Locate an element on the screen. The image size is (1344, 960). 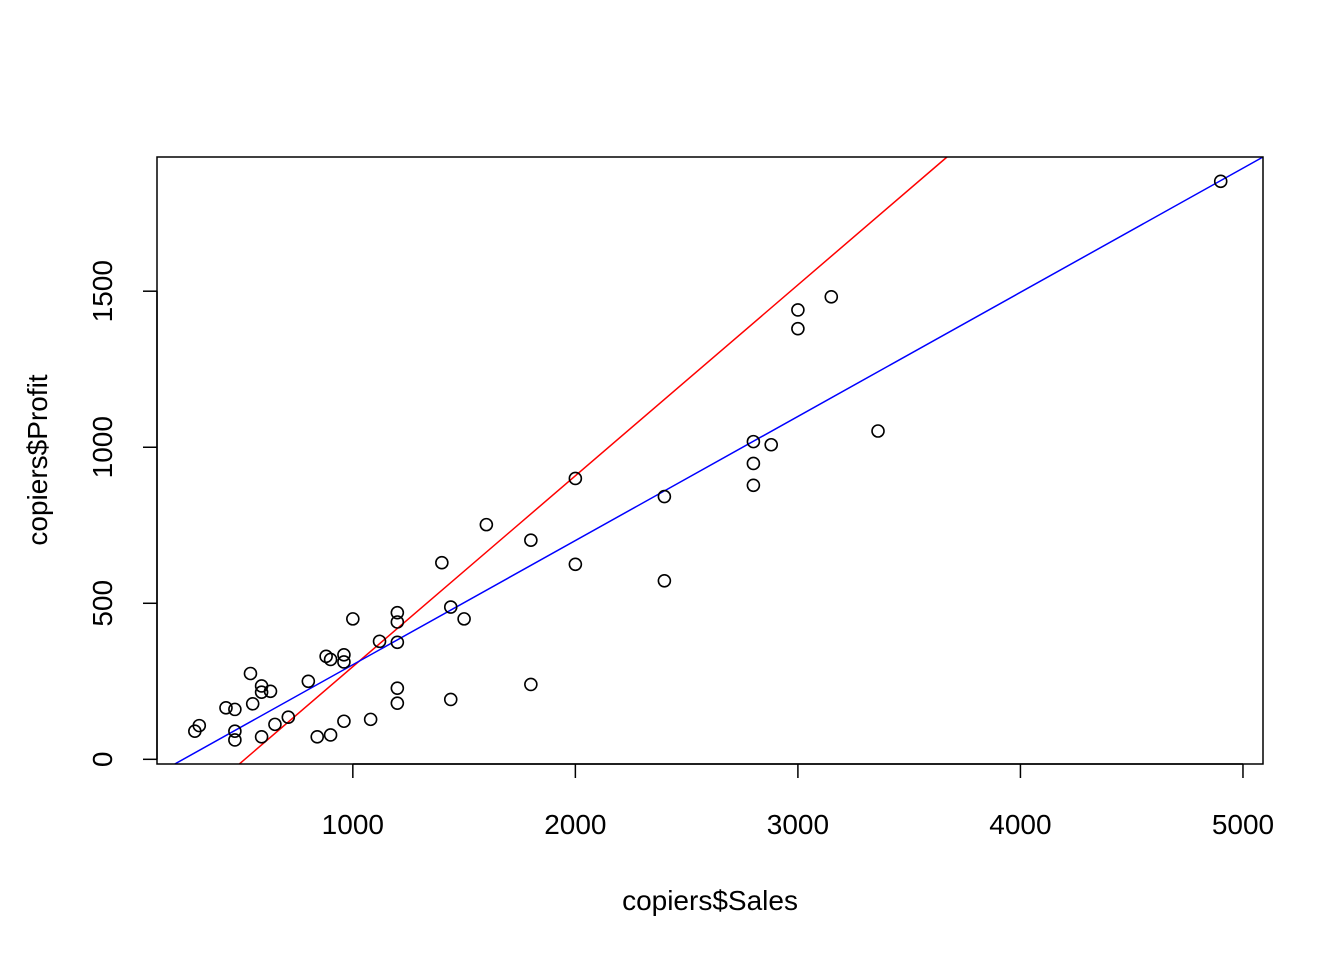
y-tick-label: 1000 is located at coordinates (102, 447).